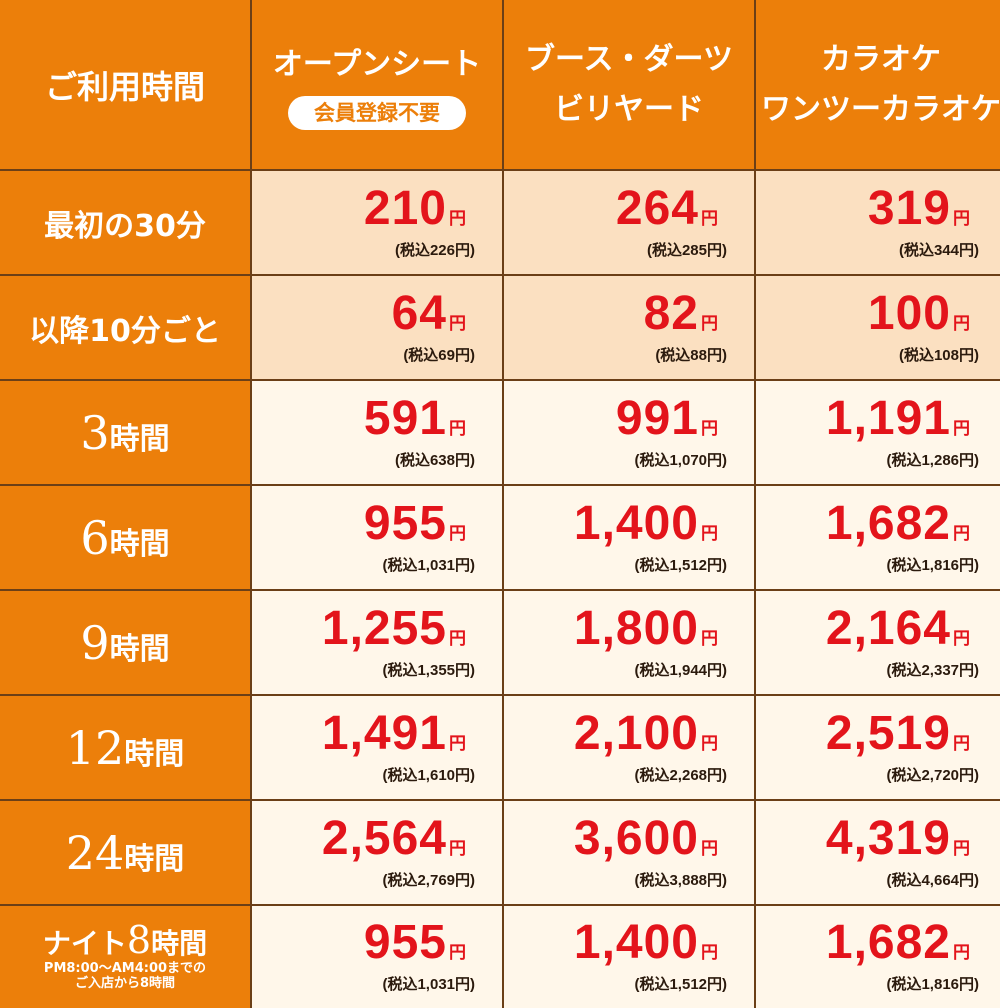 This screenshot has height=1008, width=1000. Describe the element at coordinates (377, 64) in the screenshot. I see `column-title: オープンシート` at that location.